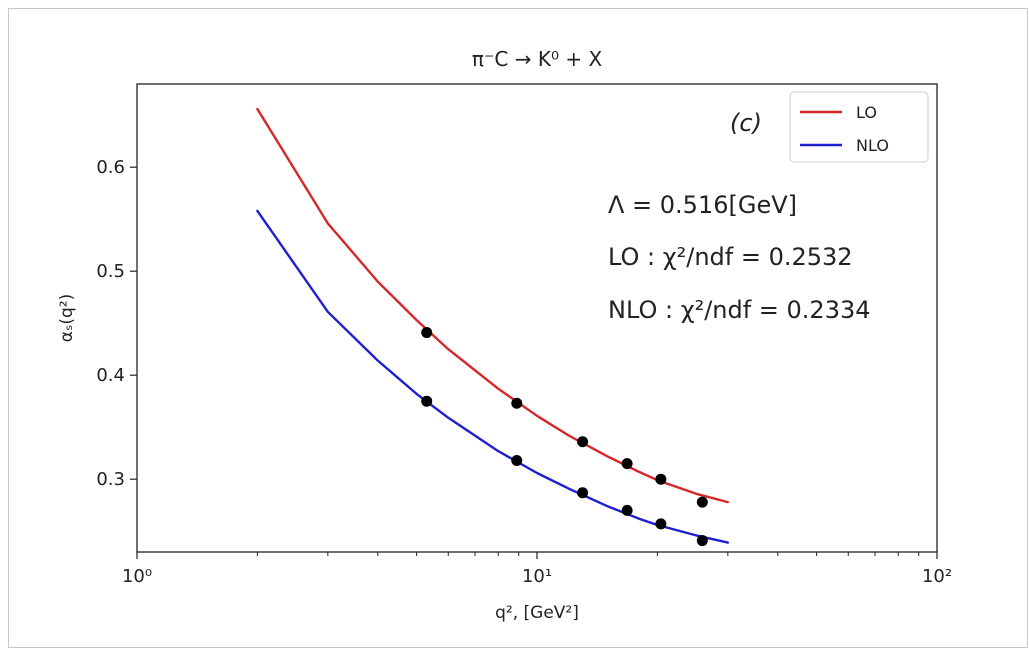 This screenshot has height=648, width=1029. Describe the element at coordinates (564, 437) in the screenshot. I see `data-points` at that location.